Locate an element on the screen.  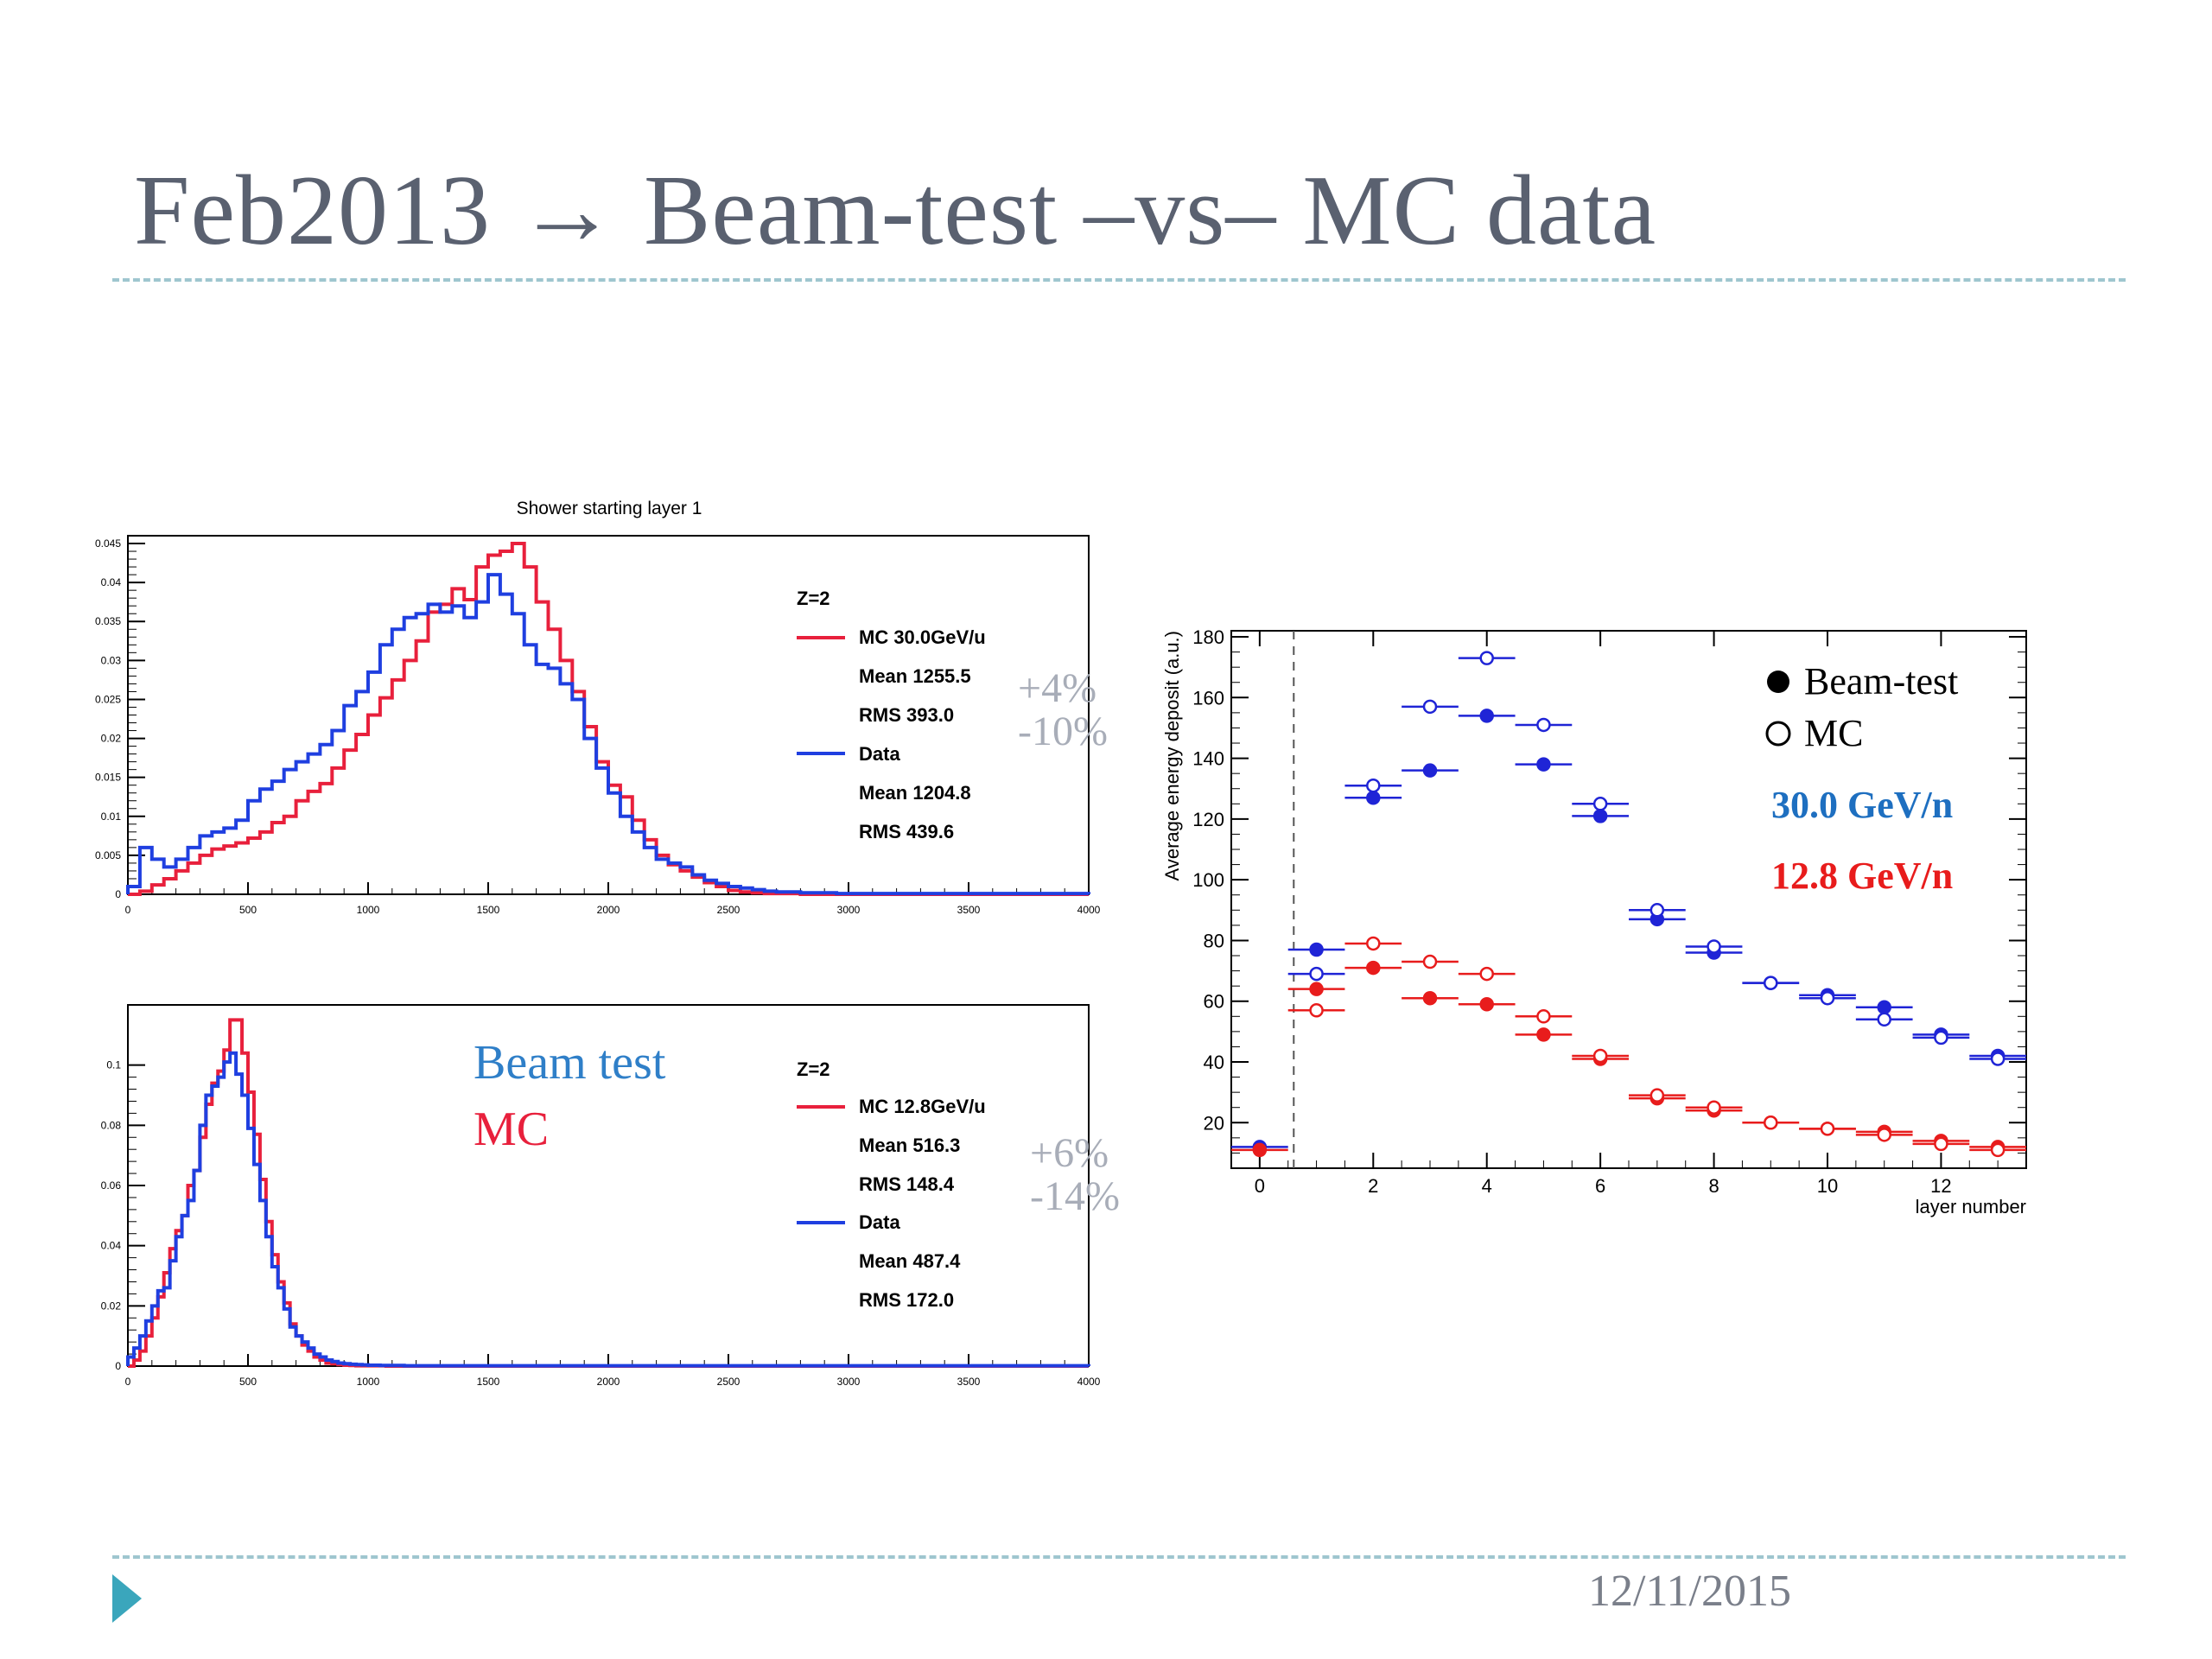
y-tick-label: 0.045 is located at coordinates (108, 543).